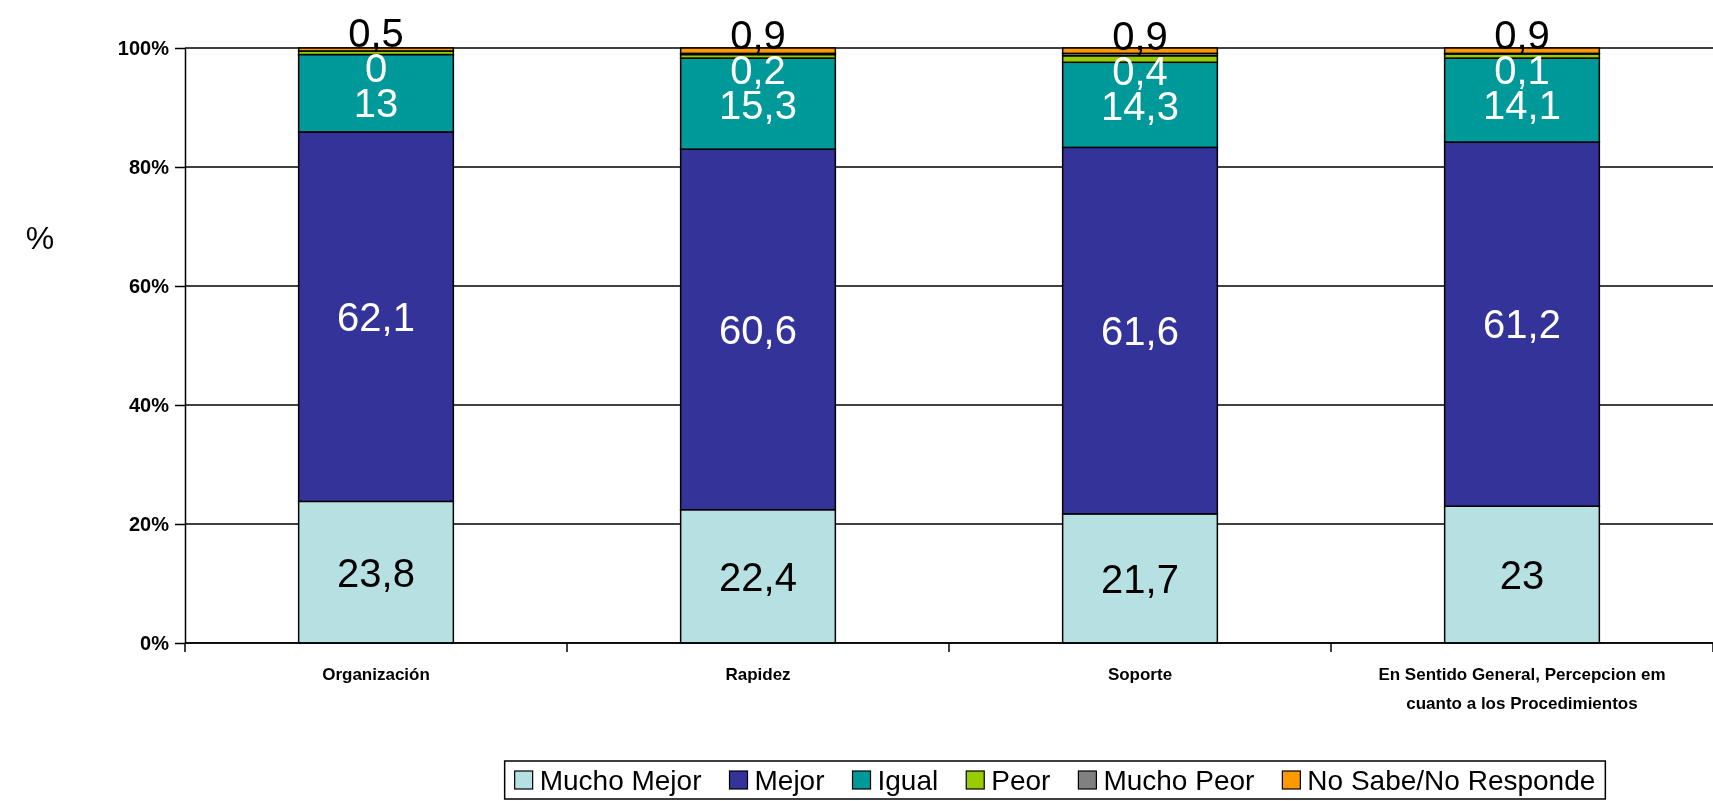  Describe the element at coordinates (40, 238) in the screenshot. I see `y-axis-title: %` at that location.